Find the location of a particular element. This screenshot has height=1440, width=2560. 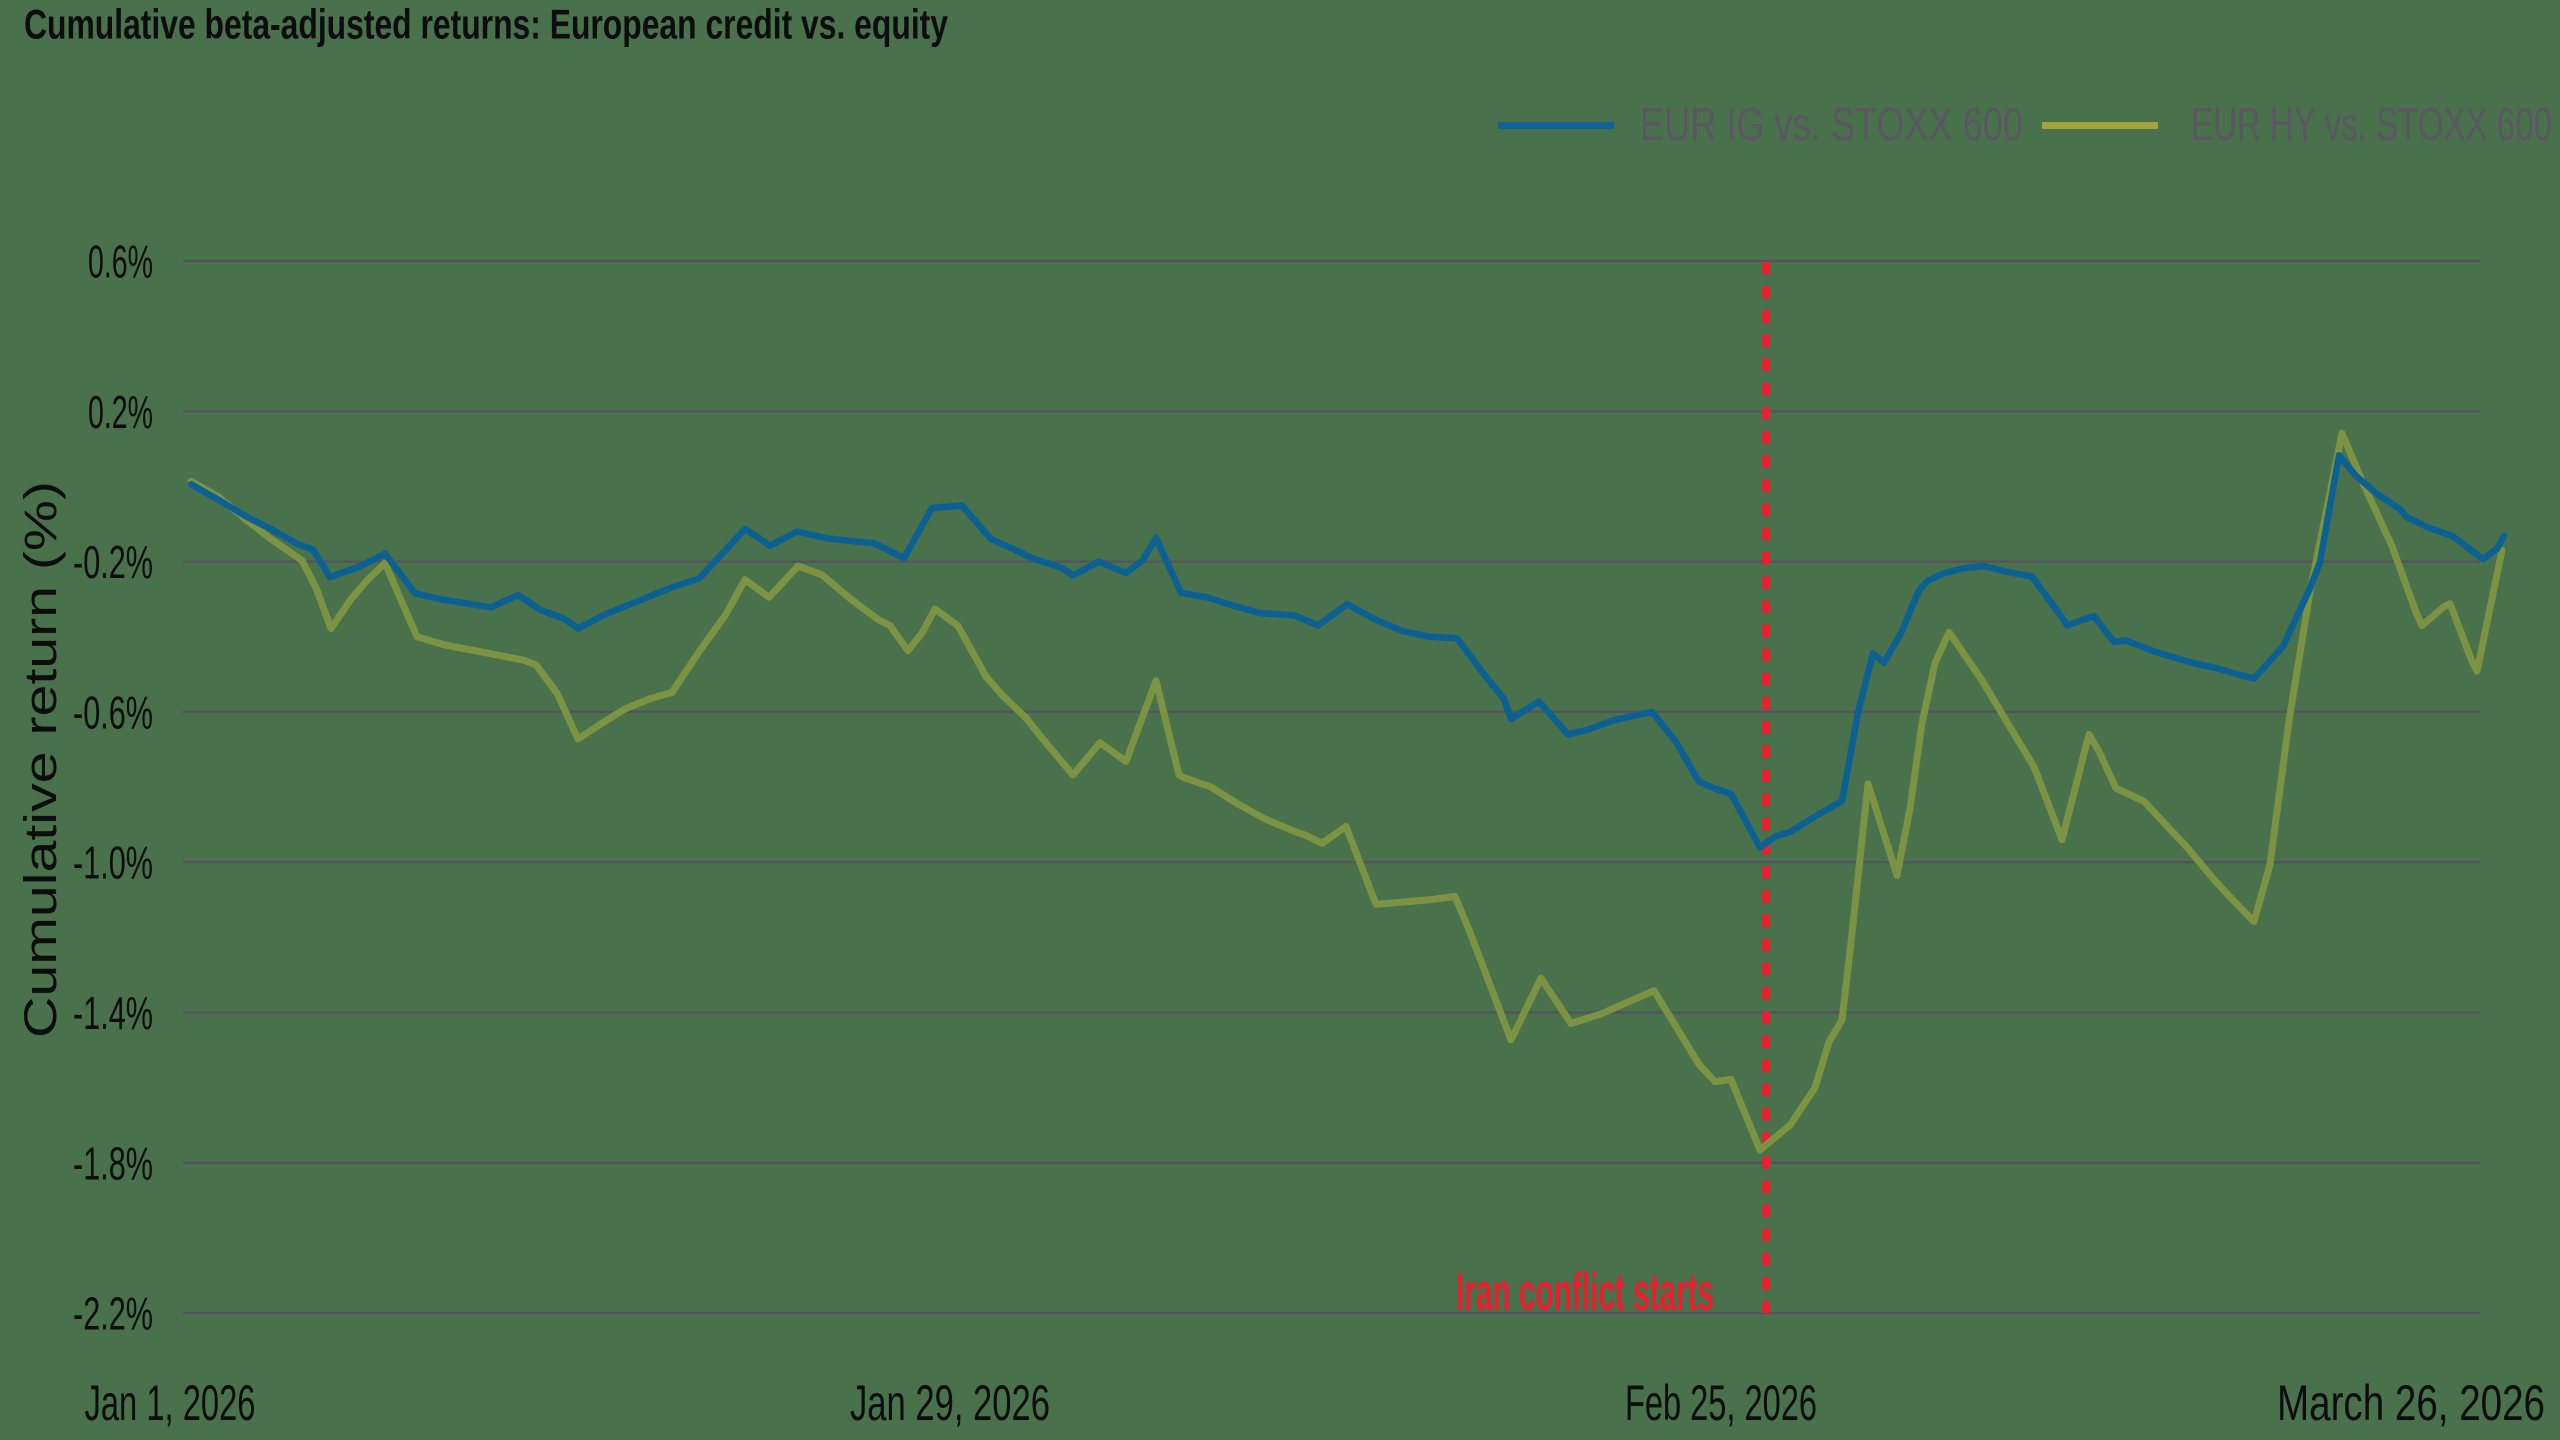

svg-text: EUR IG vs. STOXX 600 is located at coordinates (1831, 124).